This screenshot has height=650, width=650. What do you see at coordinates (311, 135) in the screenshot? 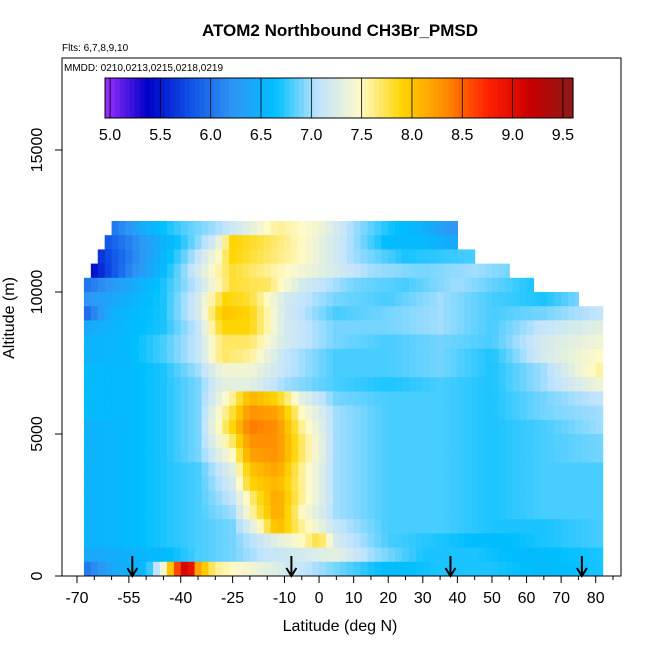
I see `colorbar-tick-label: 7.0` at bounding box center [311, 135].